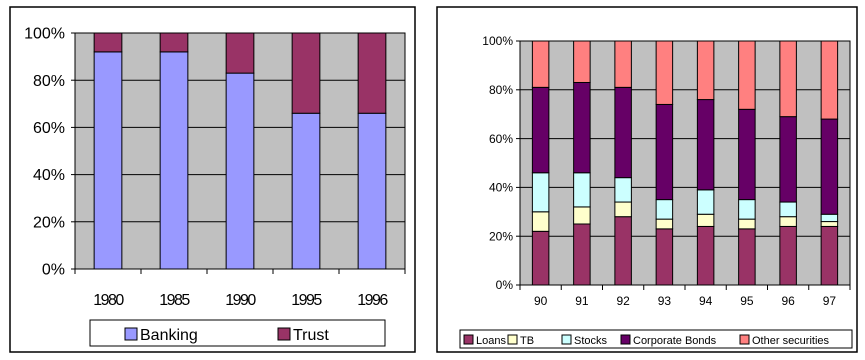  Describe the element at coordinates (108, 300) in the screenshot. I see `x-tick-label: 1980` at that location.